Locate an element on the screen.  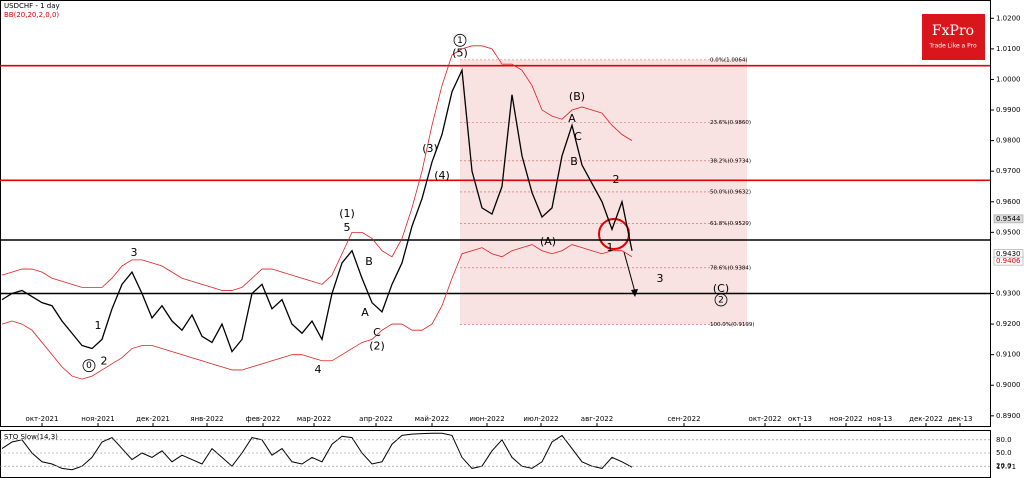
sto-tick-label: 20.0 is located at coordinates (1004, 466).